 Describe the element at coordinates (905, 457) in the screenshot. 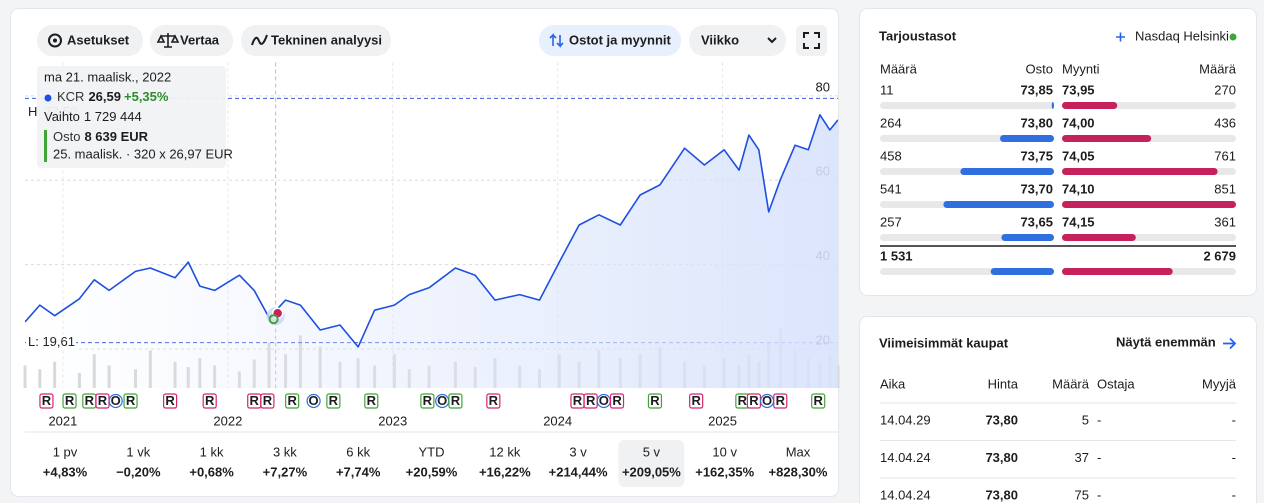

I see `trade-cell: 14.04.24` at that location.